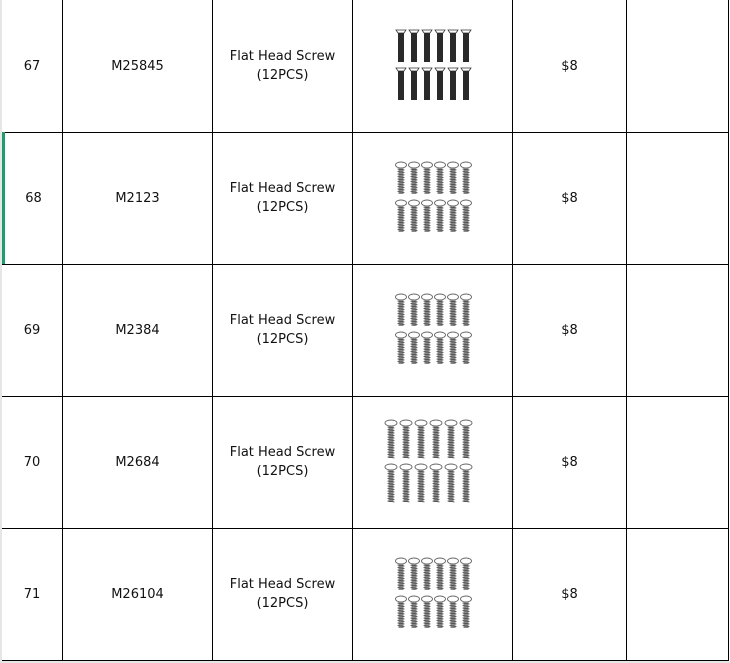  I want to click on code-text: M2384, so click(137, 330).